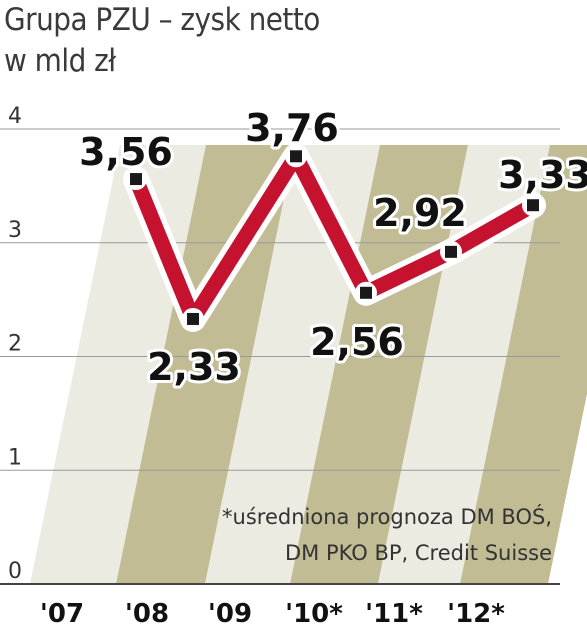 The width and height of the screenshot is (587, 640). Describe the element at coordinates (62, 614) in the screenshot. I see `x-tick-label: '07` at that location.